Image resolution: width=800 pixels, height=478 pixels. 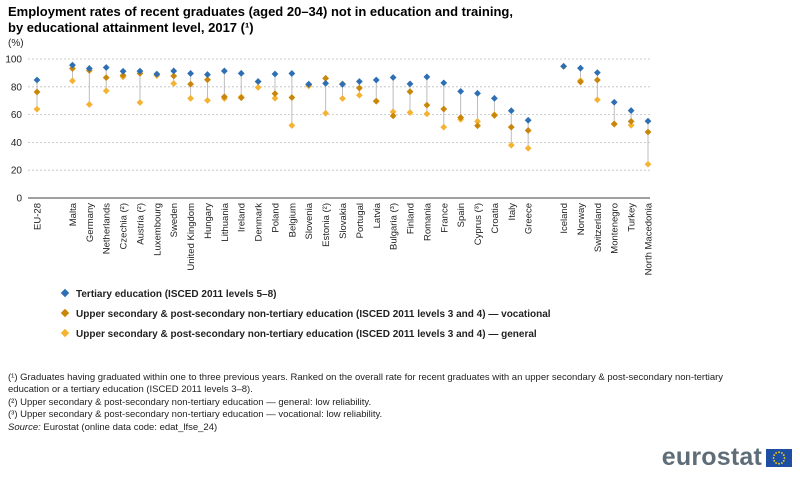 I want to click on eurostat-wordmark: eurostat, so click(x=711, y=457).